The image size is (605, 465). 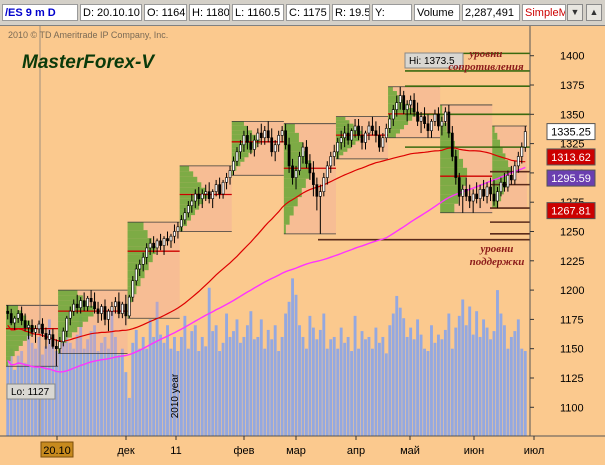 I want to click on support-annotation: уровни поддержки, so click(x=497, y=255).